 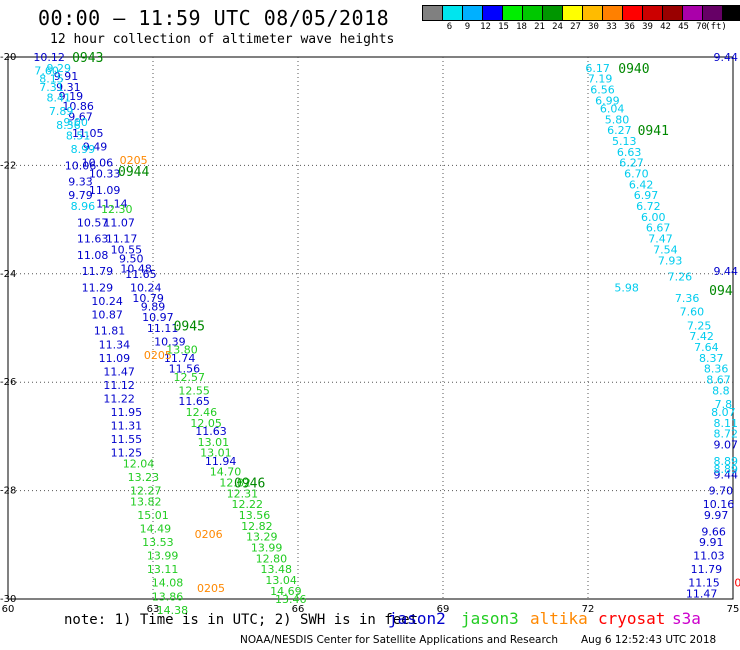 I want to click on jason2-wave-height-label: 11.22, so click(x=119, y=398).